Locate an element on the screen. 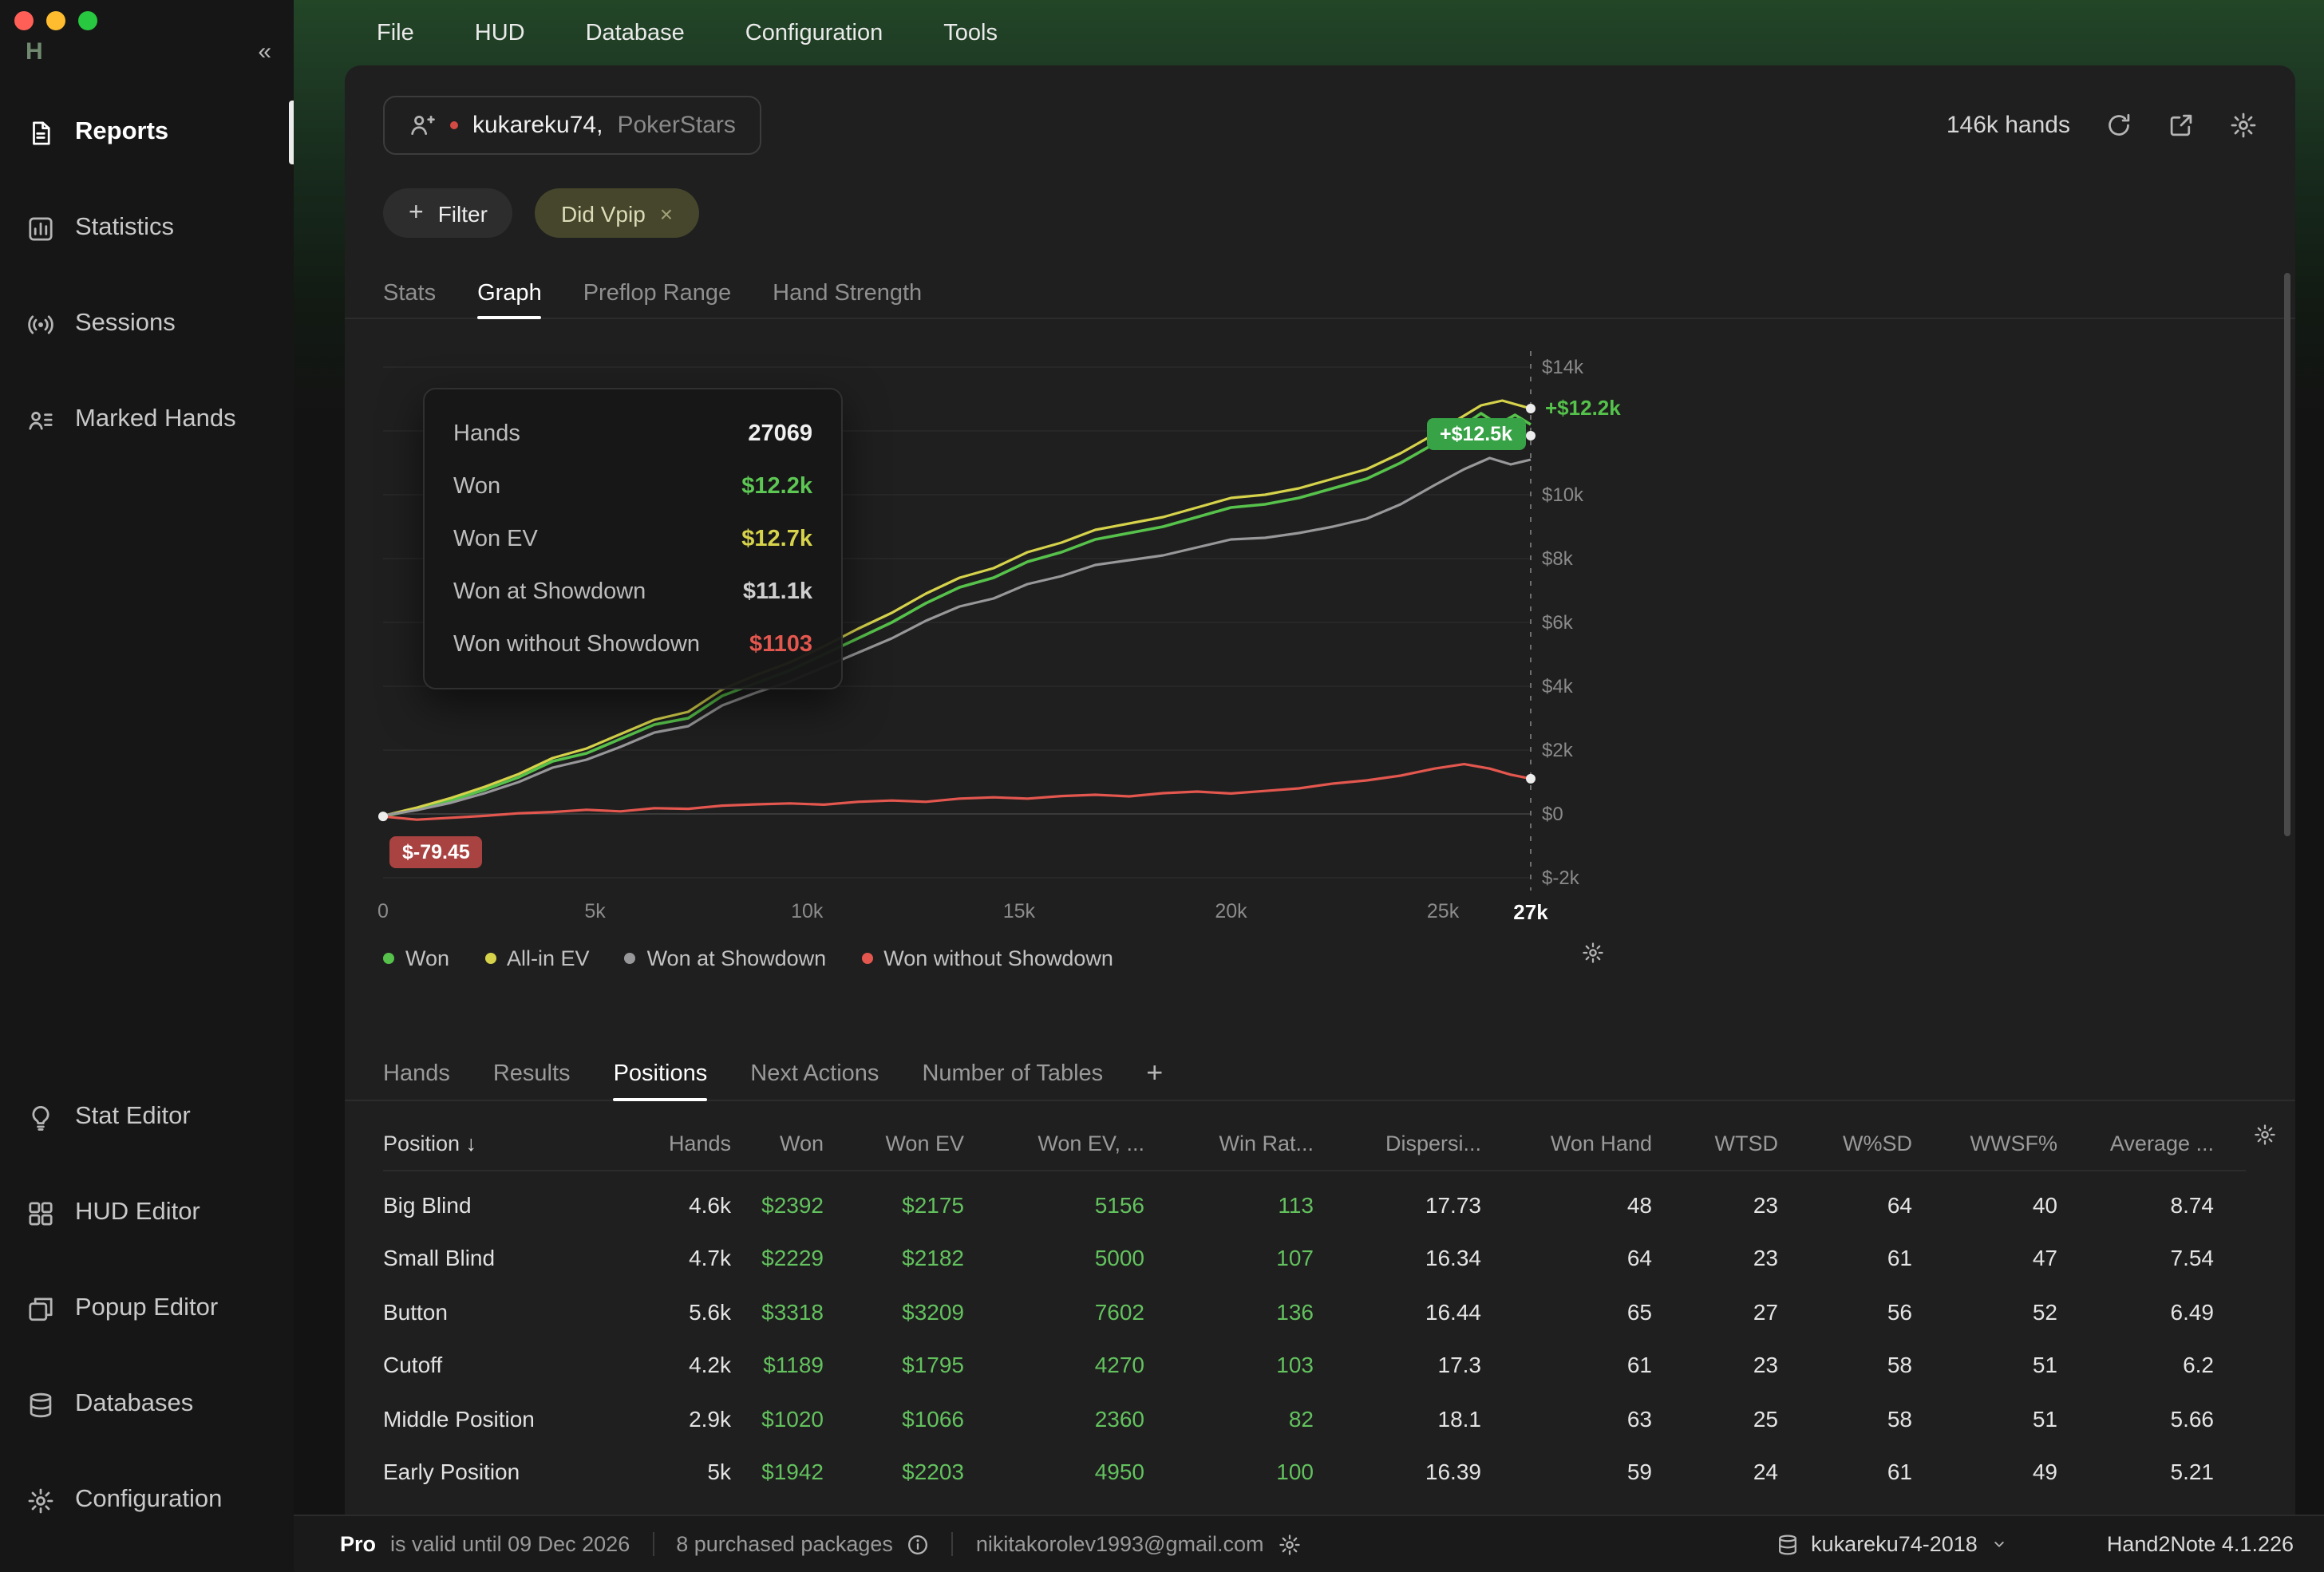 The height and width of the screenshot is (1572, 2324). tooltip-value: 27069 is located at coordinates (780, 434).